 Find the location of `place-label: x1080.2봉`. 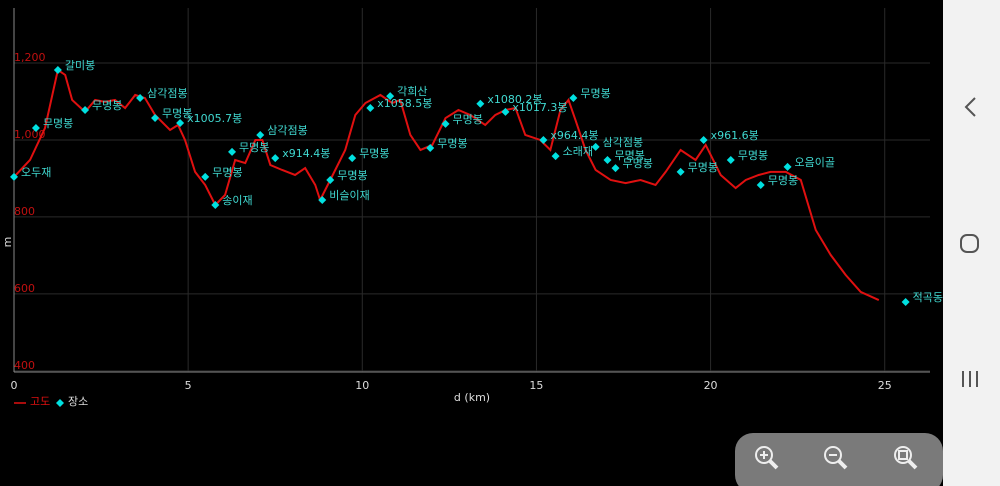

place-label: x1080.2봉 is located at coordinates (514, 99).